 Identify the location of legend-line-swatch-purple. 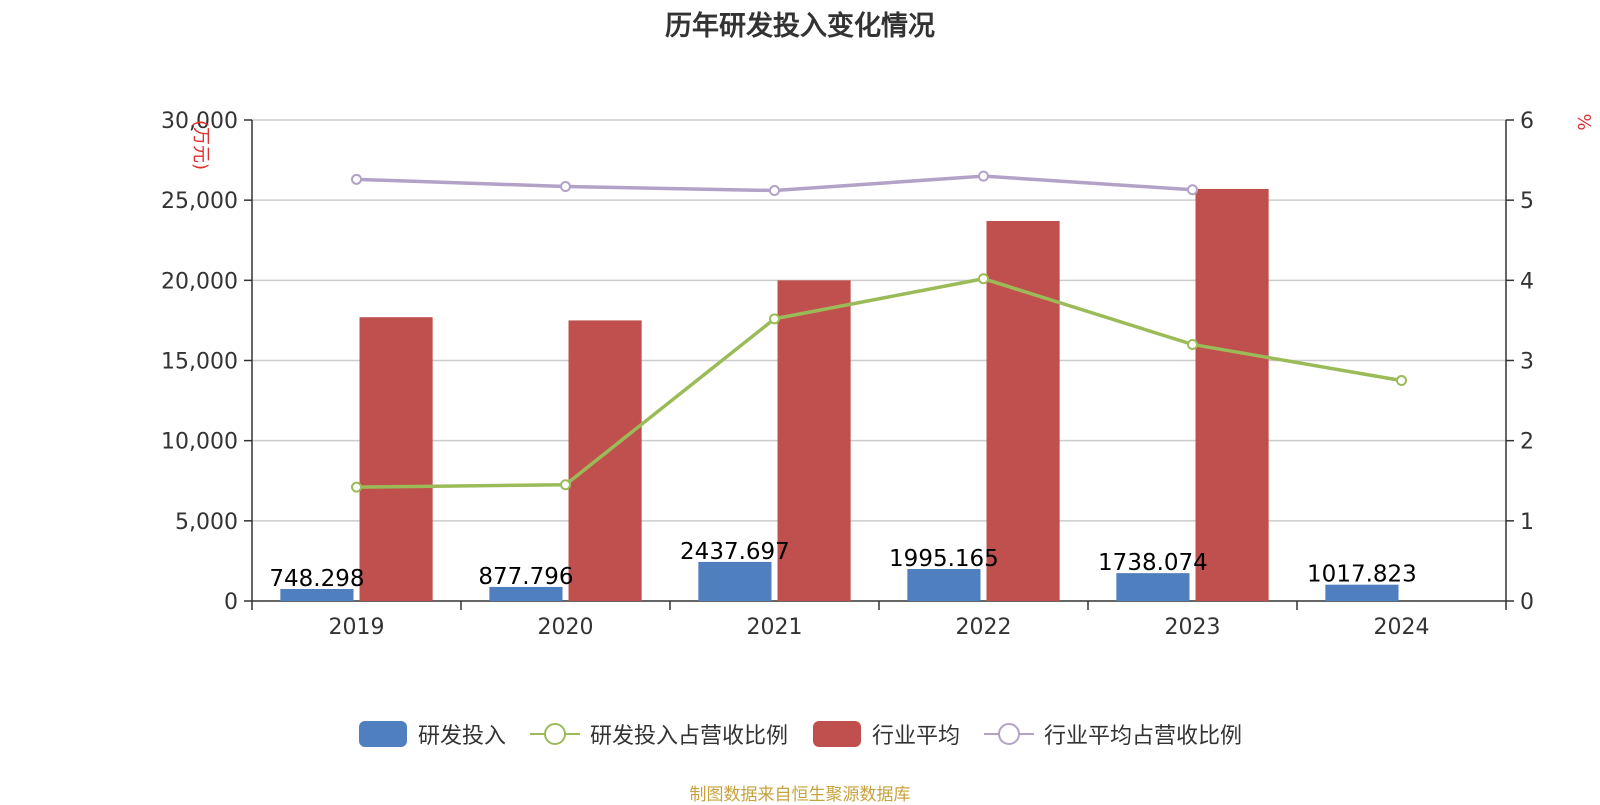
(1009, 734).